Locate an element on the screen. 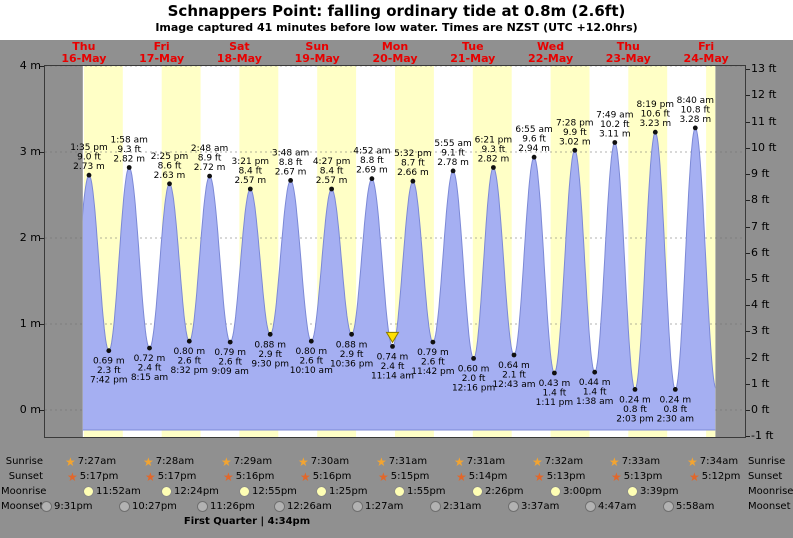  tide-annotation: 3.28 m is located at coordinates (695, 120).